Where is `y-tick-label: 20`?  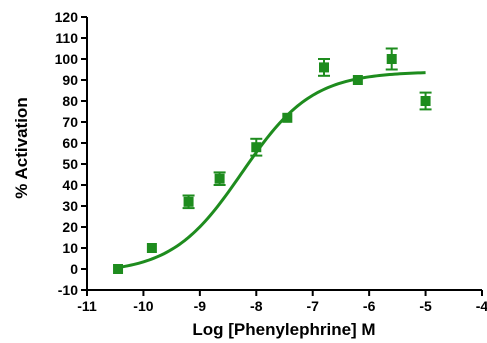
y-tick-label: 20 is located at coordinates (70, 227).